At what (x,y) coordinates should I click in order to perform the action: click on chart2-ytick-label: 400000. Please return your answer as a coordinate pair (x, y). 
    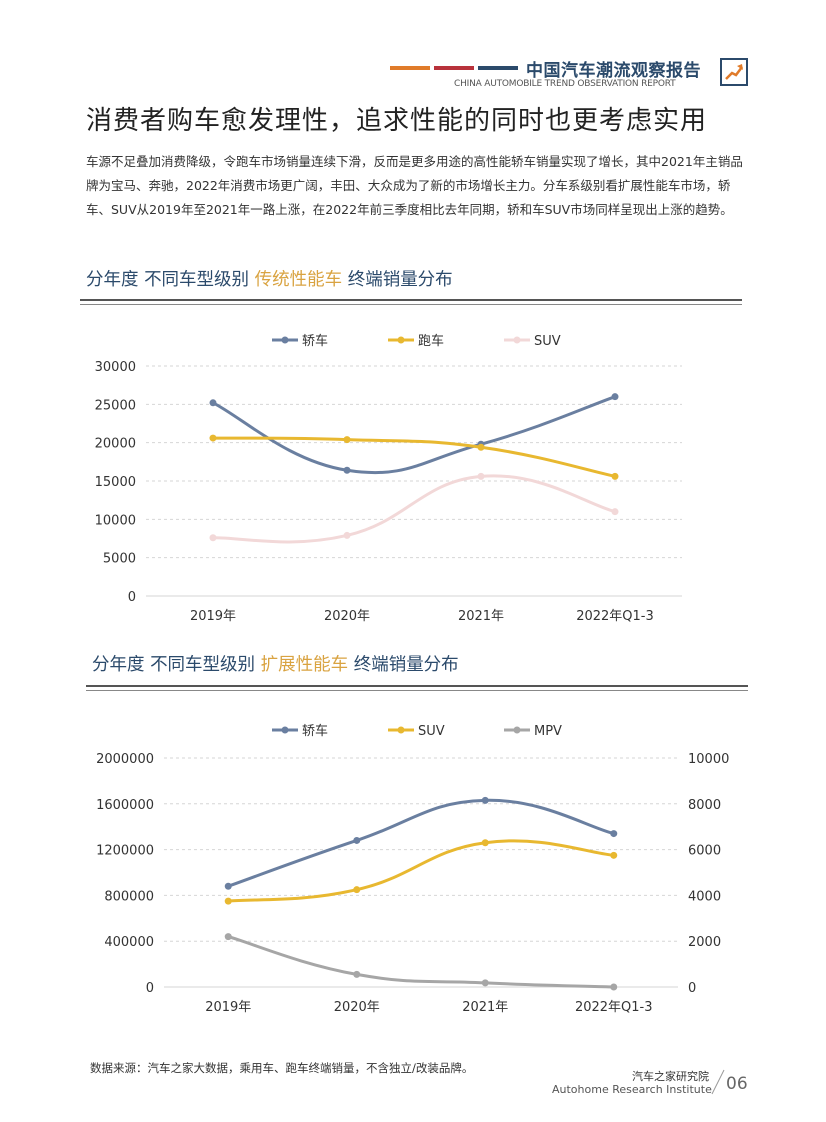
    Looking at the image, I should click on (129, 942).